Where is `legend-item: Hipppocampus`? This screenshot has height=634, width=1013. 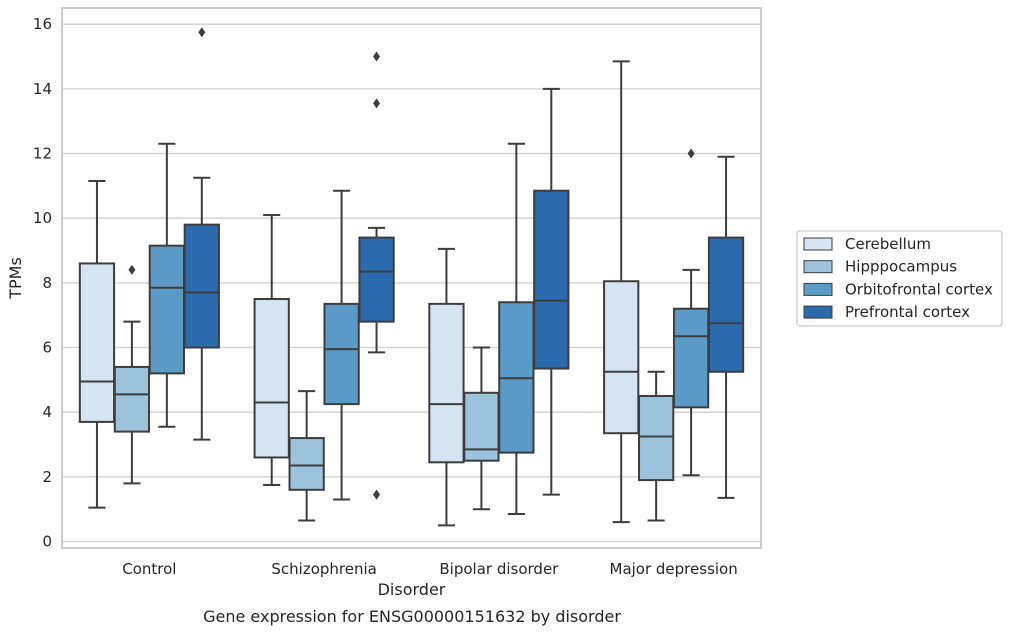
legend-item: Hipppocampus is located at coordinates (880, 267).